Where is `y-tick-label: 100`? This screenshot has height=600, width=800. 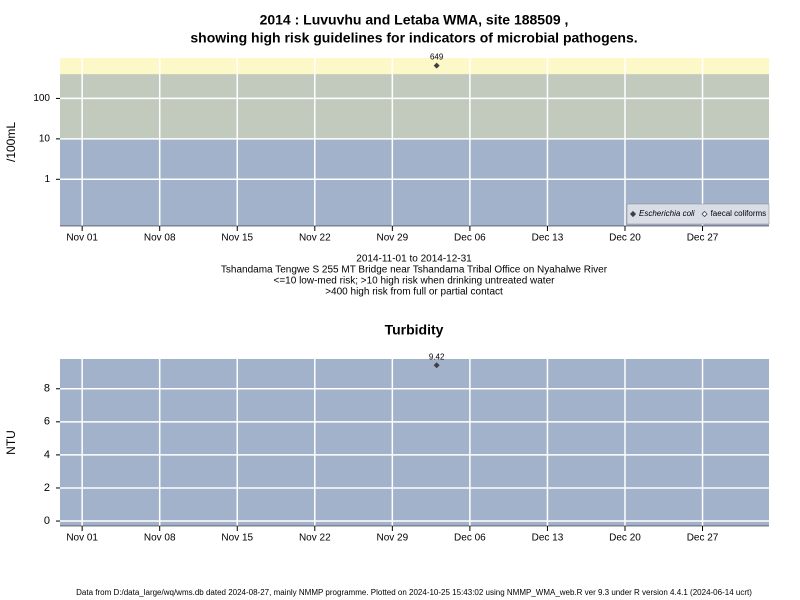 y-tick-label: 100 is located at coordinates (41, 98).